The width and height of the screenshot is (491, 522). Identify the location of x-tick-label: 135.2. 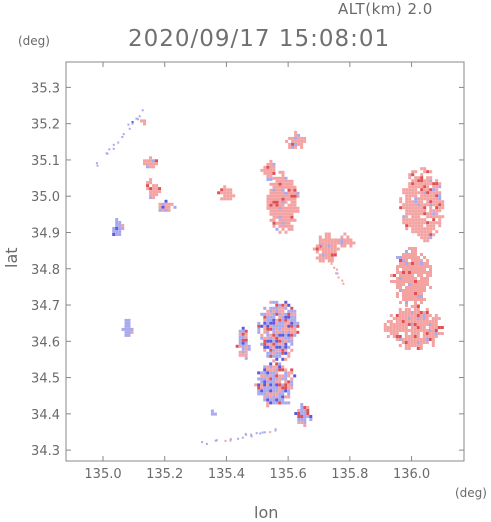
(164, 474).